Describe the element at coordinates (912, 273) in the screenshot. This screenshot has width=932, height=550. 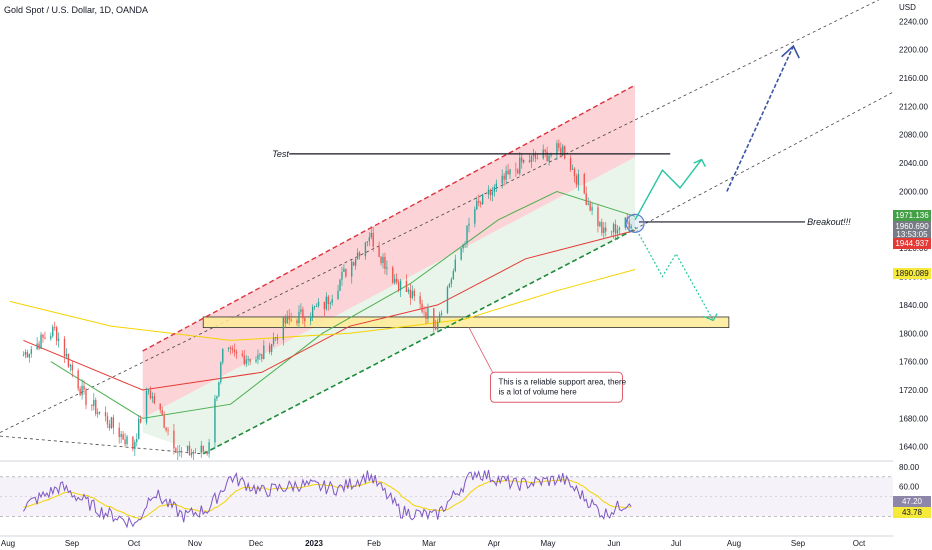
I see `price-label-yellow: 1890.089` at that location.